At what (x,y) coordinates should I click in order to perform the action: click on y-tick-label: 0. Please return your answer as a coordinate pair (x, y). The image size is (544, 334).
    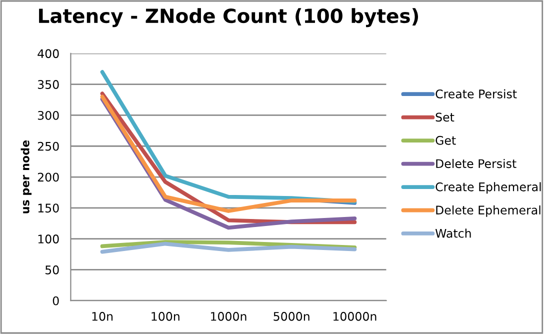
    Looking at the image, I should click on (55, 301).